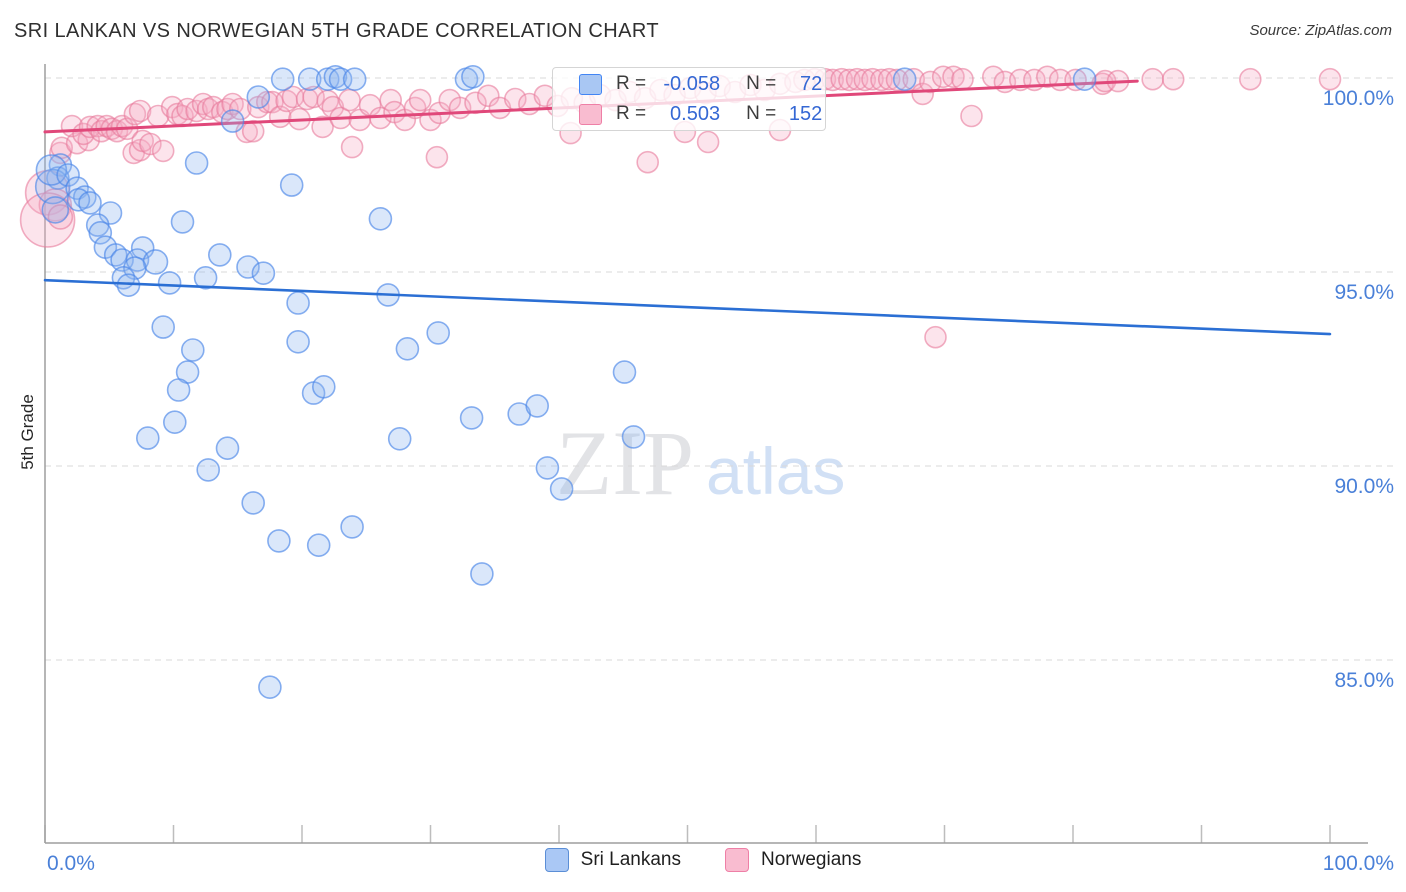  I want to click on n-value-norwegians: 152, so click(805, 113).